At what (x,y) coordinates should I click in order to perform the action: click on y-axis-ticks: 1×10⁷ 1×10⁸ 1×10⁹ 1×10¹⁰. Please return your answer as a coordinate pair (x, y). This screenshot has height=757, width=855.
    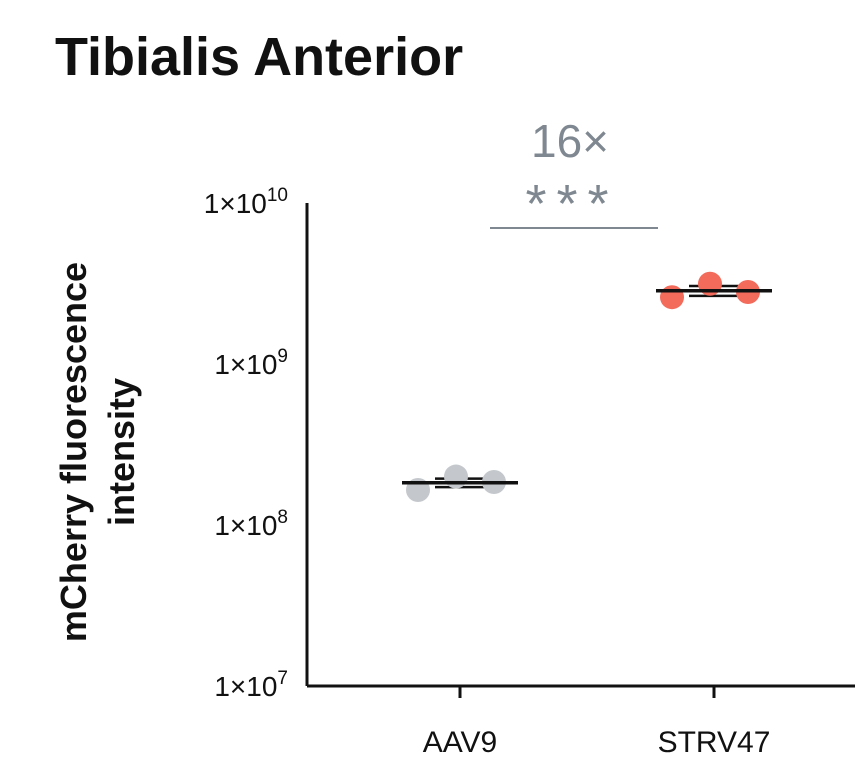
    Looking at the image, I should click on (246, 443).